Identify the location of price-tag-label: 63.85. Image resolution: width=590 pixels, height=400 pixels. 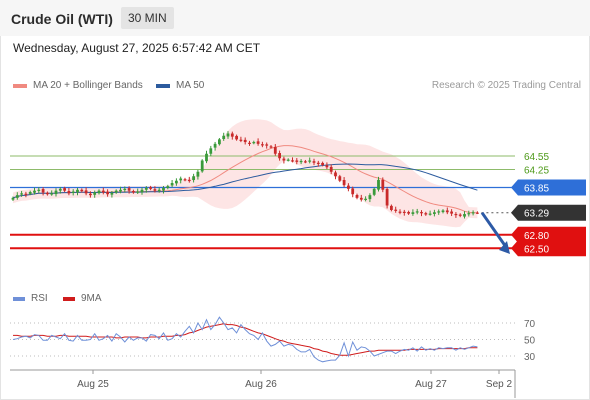
(536, 189).